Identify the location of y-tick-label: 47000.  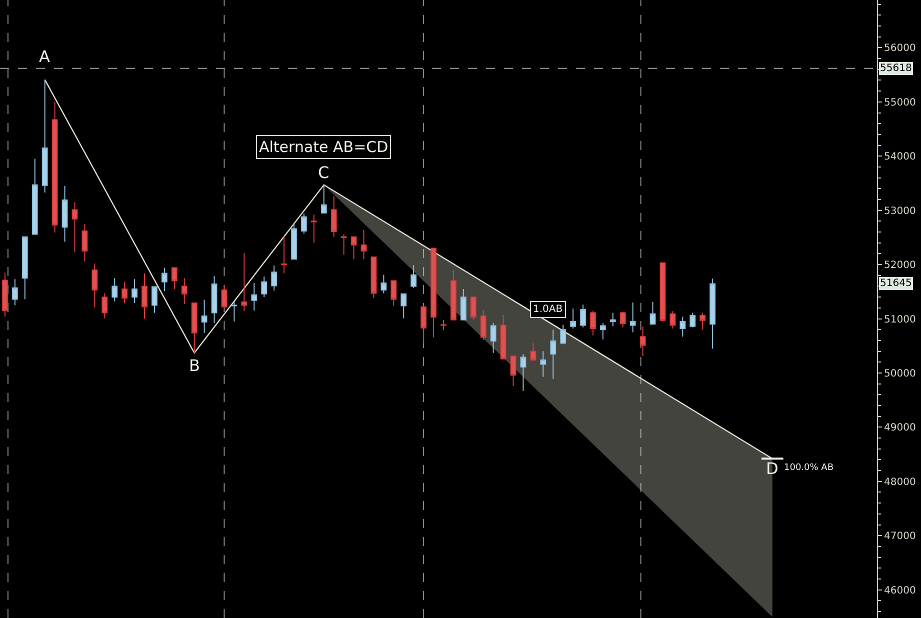
(900, 536).